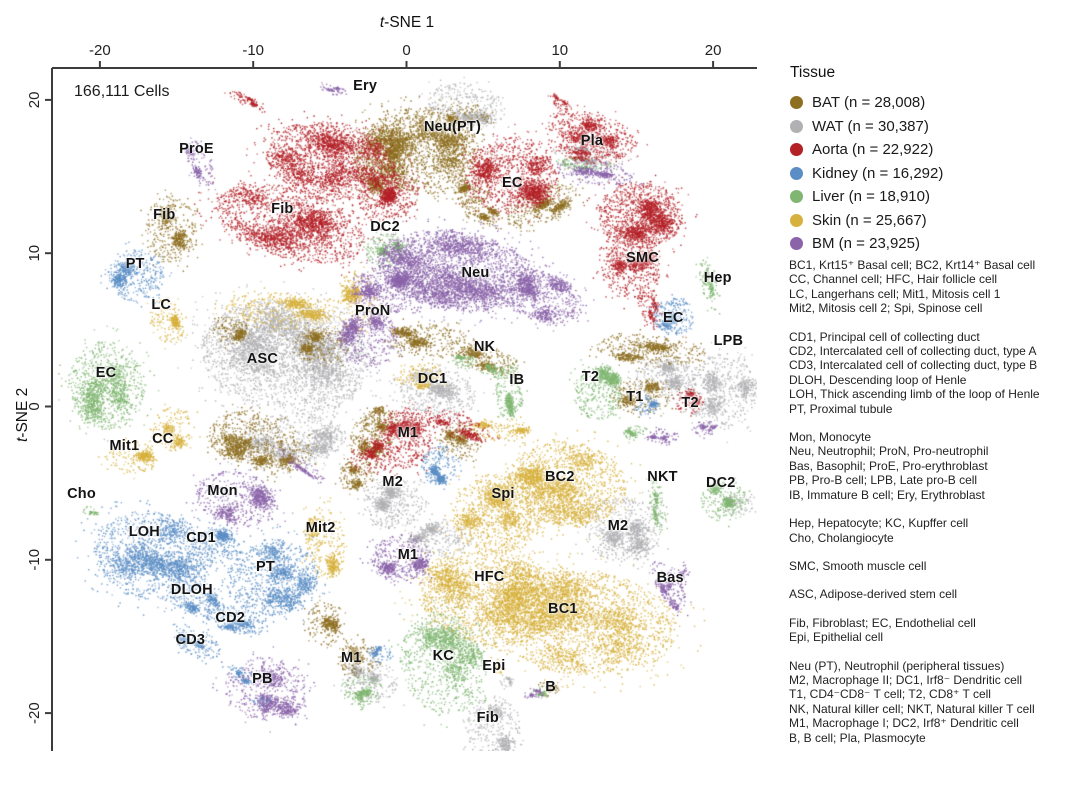 The height and width of the screenshot is (804, 1080). Describe the element at coordinates (878, 173) in the screenshot. I see `legend-item-label: Kidney (n = 16,292)` at that location.